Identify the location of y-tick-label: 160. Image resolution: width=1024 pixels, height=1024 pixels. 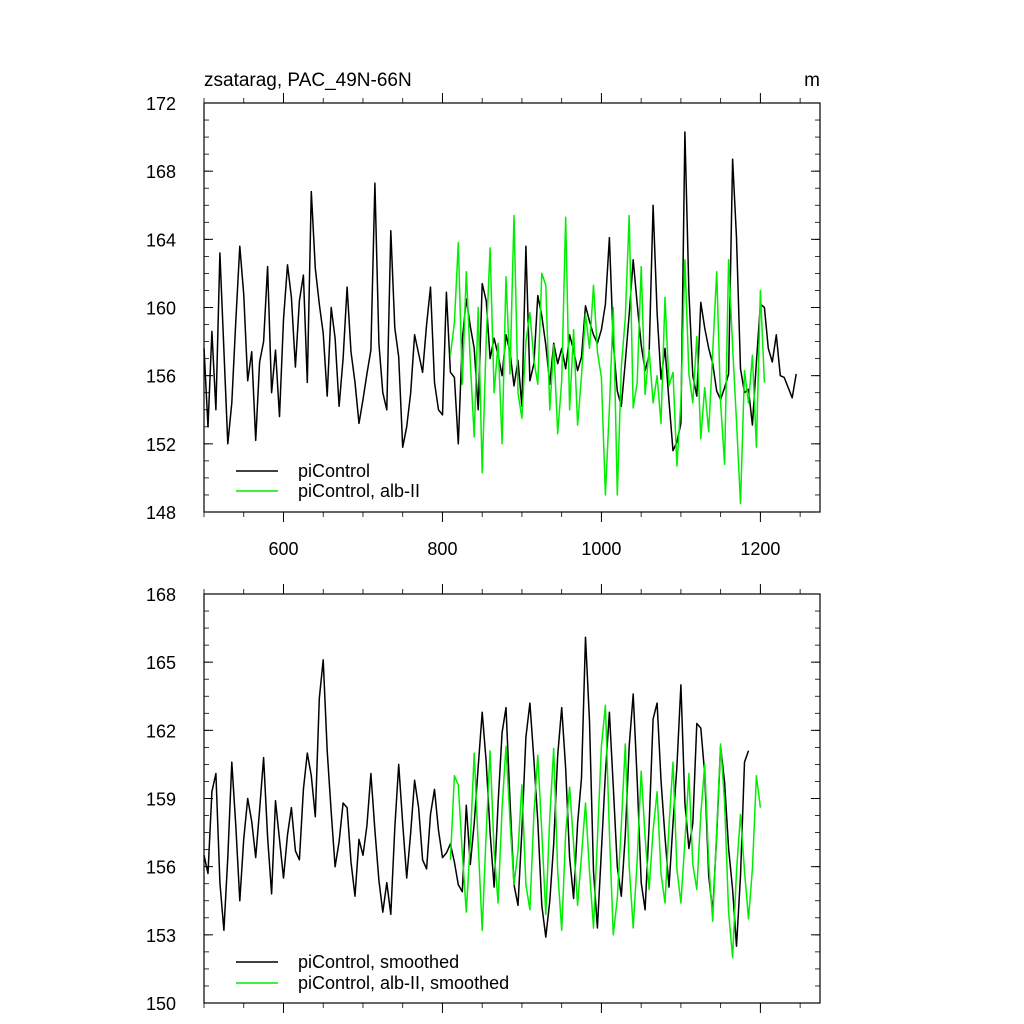
(161, 309).